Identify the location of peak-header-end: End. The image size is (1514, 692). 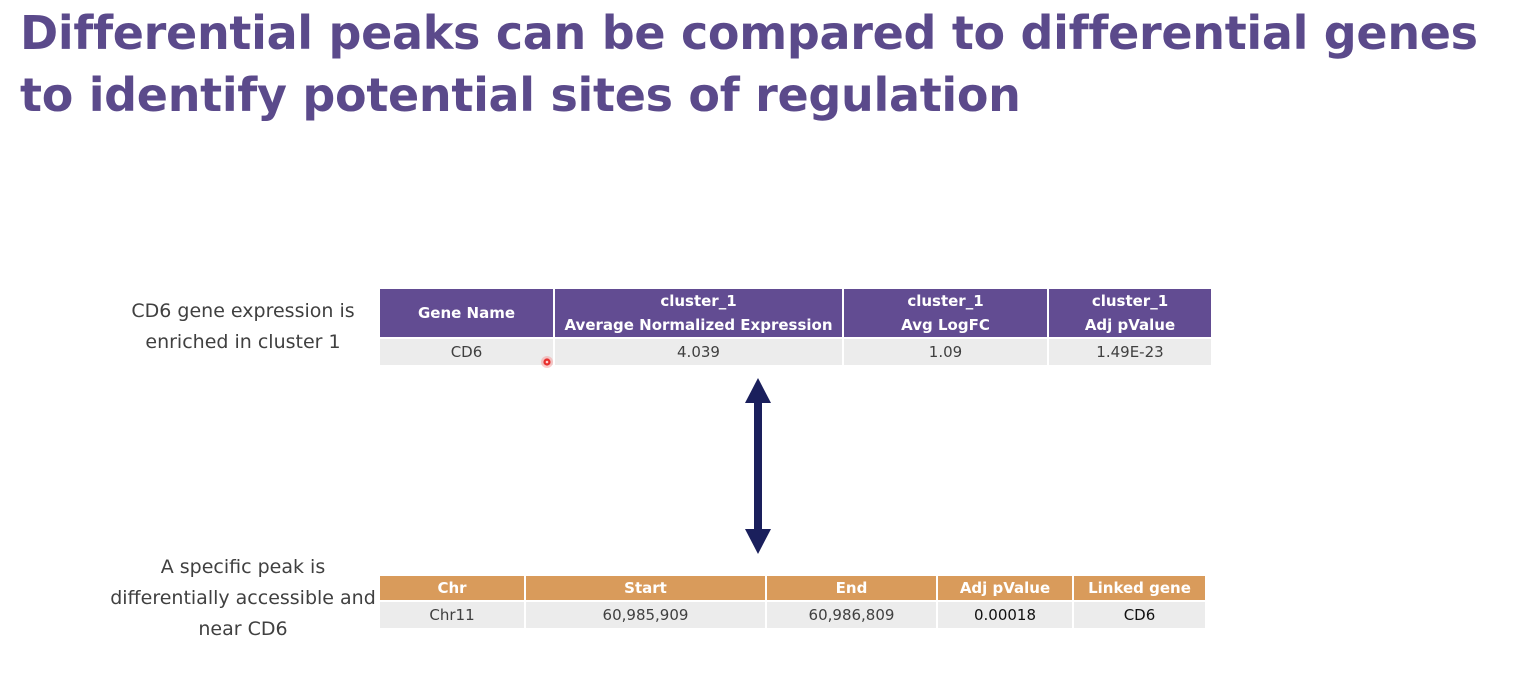
(851, 588).